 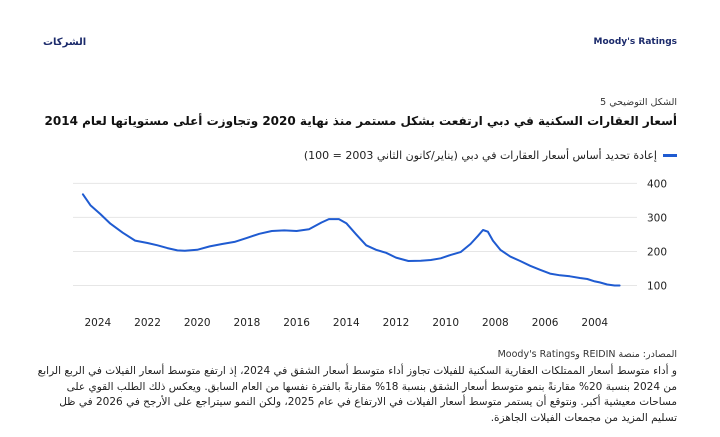 What do you see at coordinates (587, 354) in the screenshot?
I see `chart-source: المصادر: منصة REIDIN وMoody's Ratings` at bounding box center [587, 354].